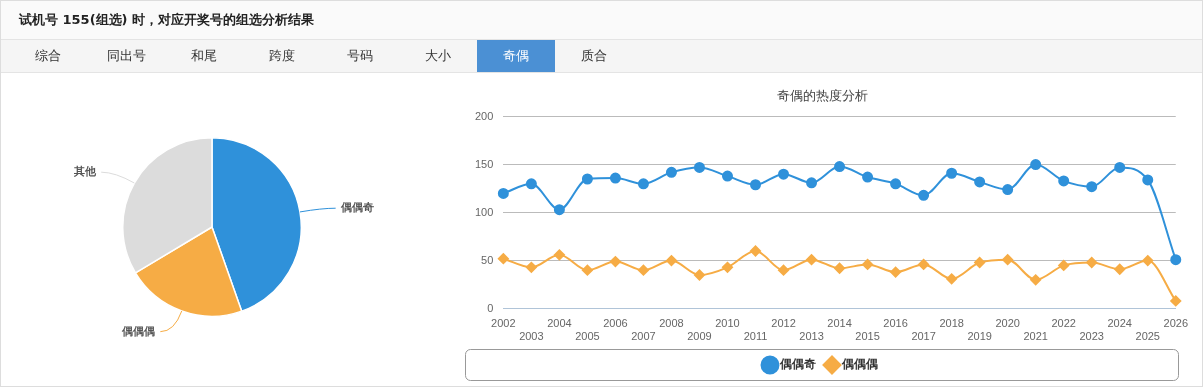 The height and width of the screenshot is (387, 1203). Describe the element at coordinates (923, 336) in the screenshot. I see `x-tick-label: 2017` at that location.